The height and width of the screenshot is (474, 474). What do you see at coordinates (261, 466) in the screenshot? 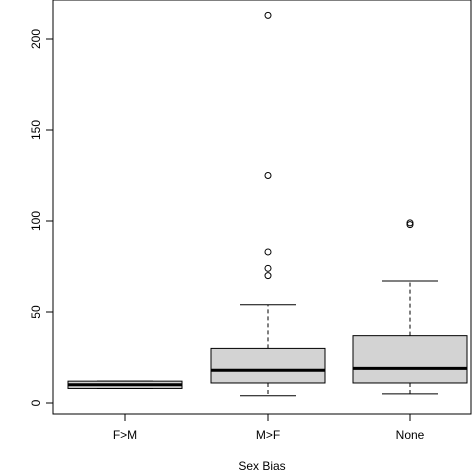
I see `x-axis-label: Sex Bias` at bounding box center [261, 466].